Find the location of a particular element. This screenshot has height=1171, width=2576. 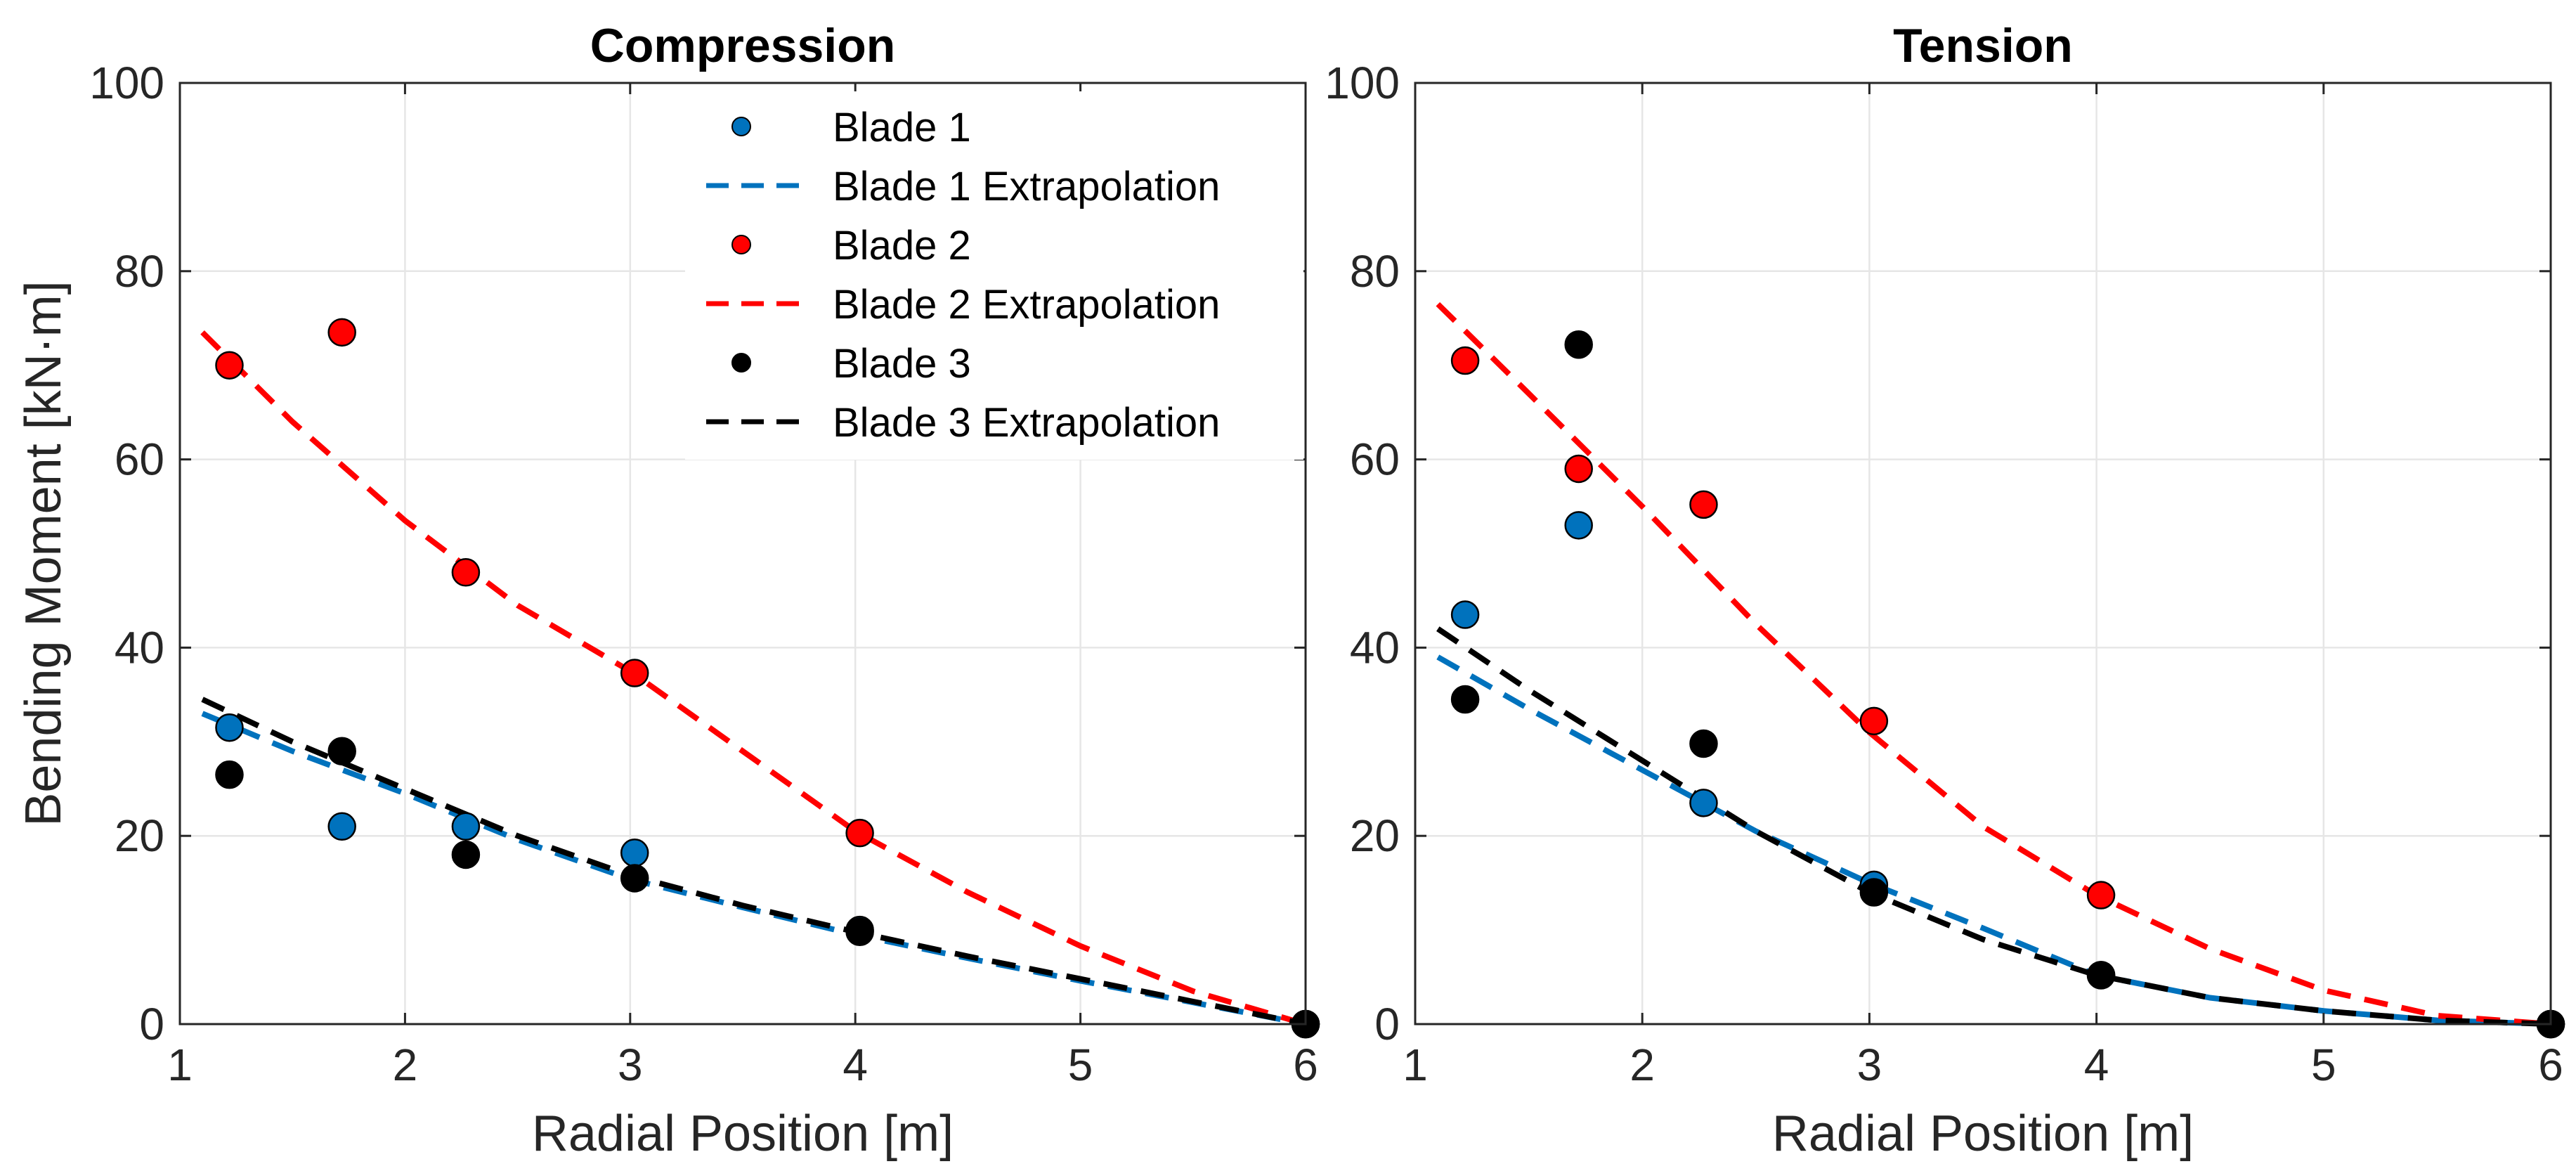

tension-y-tick-label: 100 is located at coordinates (1362, 83).